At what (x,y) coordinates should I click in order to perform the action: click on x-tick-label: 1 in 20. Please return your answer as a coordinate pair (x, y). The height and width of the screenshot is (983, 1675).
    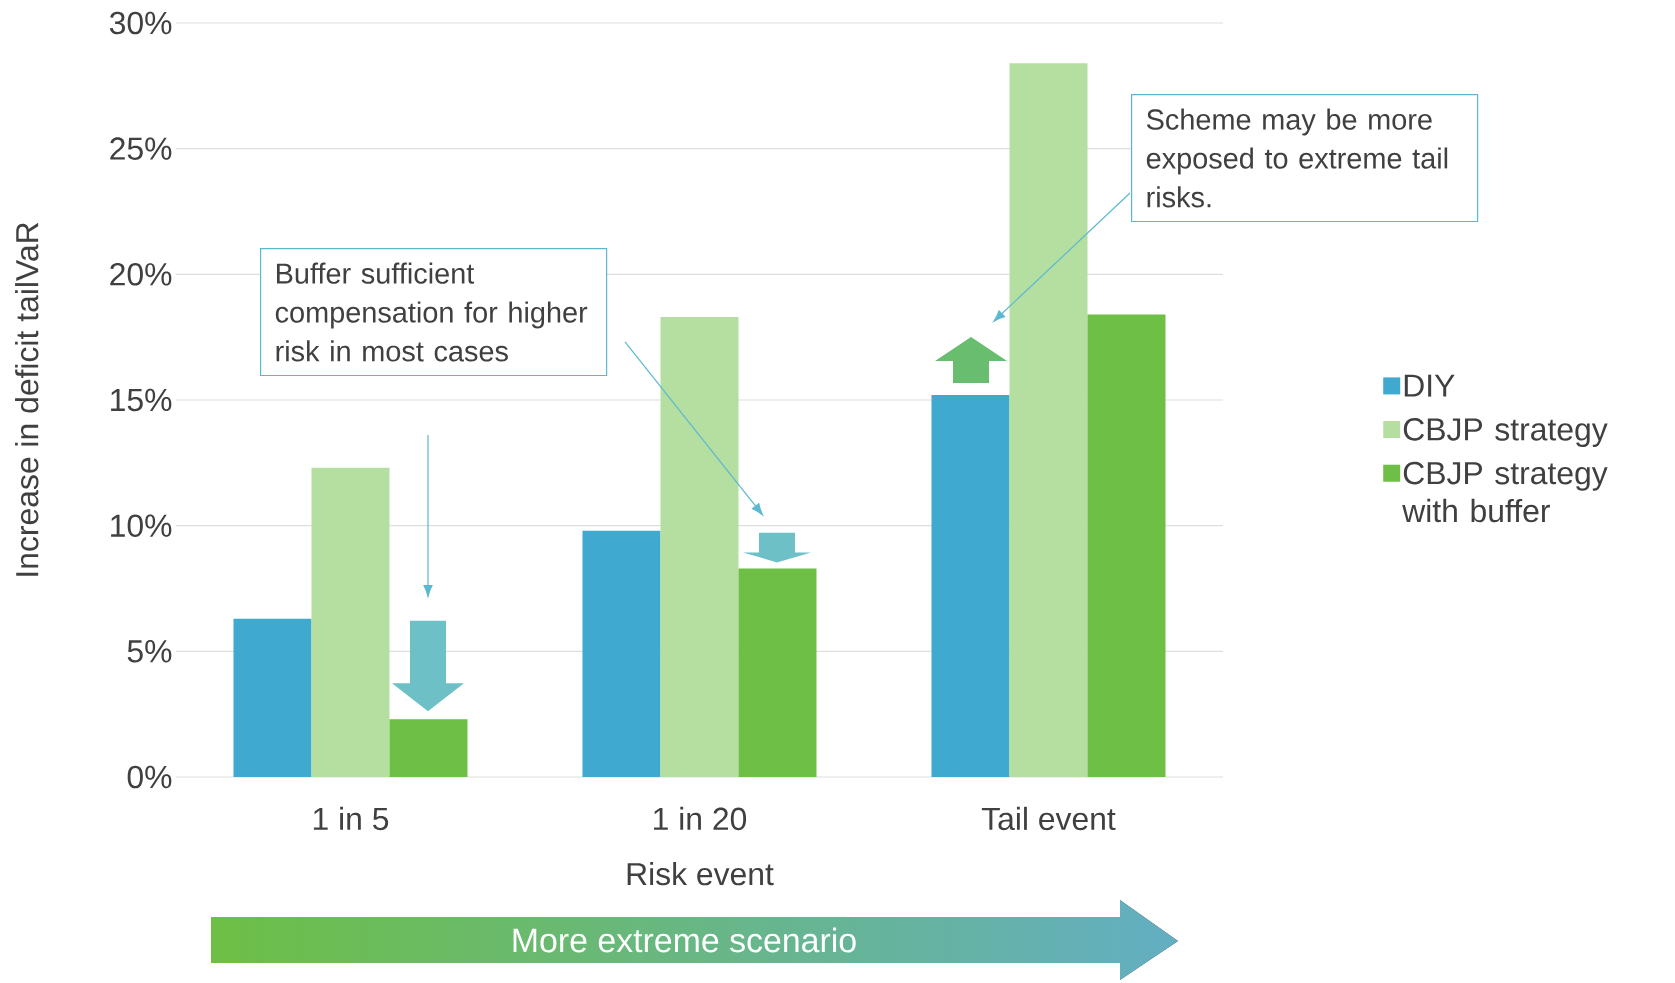
    Looking at the image, I should click on (700, 818).